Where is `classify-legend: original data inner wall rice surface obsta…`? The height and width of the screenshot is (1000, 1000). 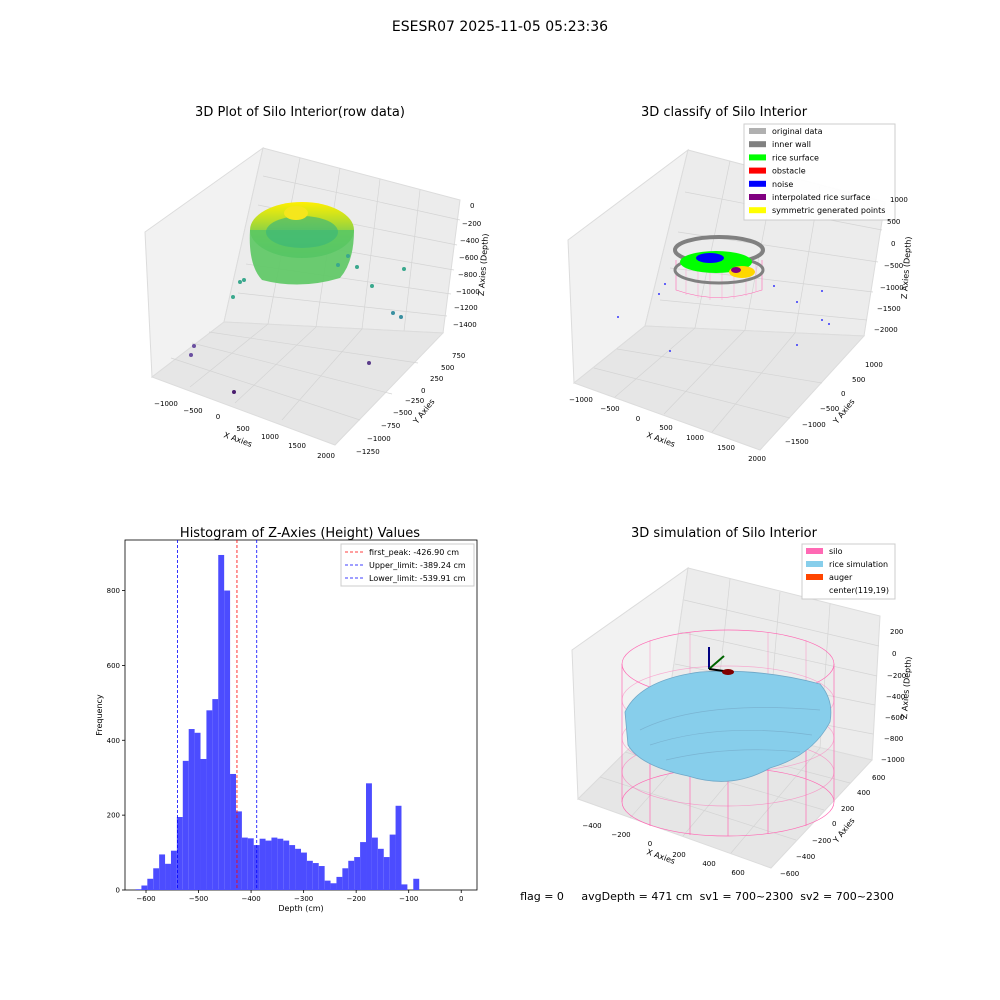 classify-legend: original data inner wall rice surface obsta… is located at coordinates (819, 172).